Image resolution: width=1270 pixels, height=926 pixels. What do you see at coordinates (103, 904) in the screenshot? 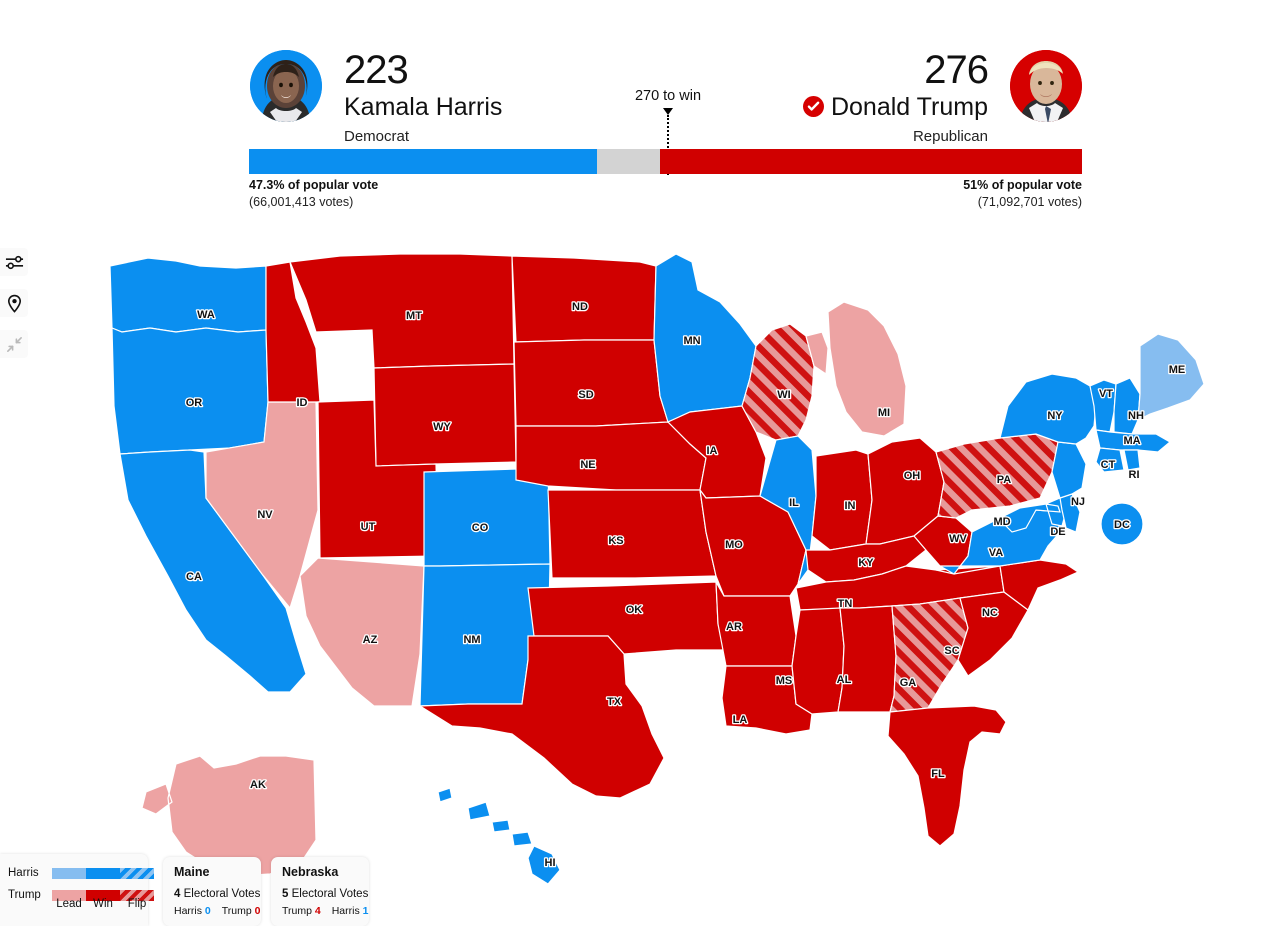
I see `legend-tick-win: Win` at bounding box center [103, 904].